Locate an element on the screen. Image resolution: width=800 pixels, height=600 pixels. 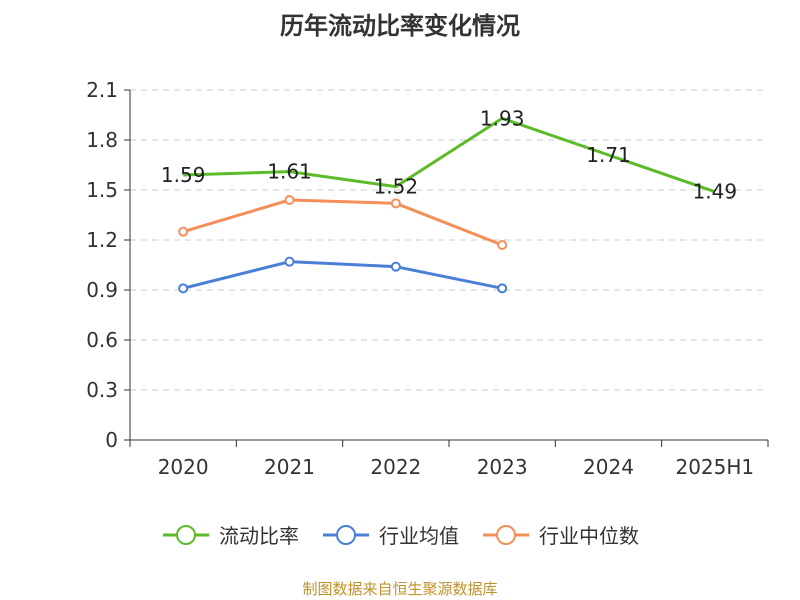
x-tick-label: 2022 is located at coordinates (395, 467).